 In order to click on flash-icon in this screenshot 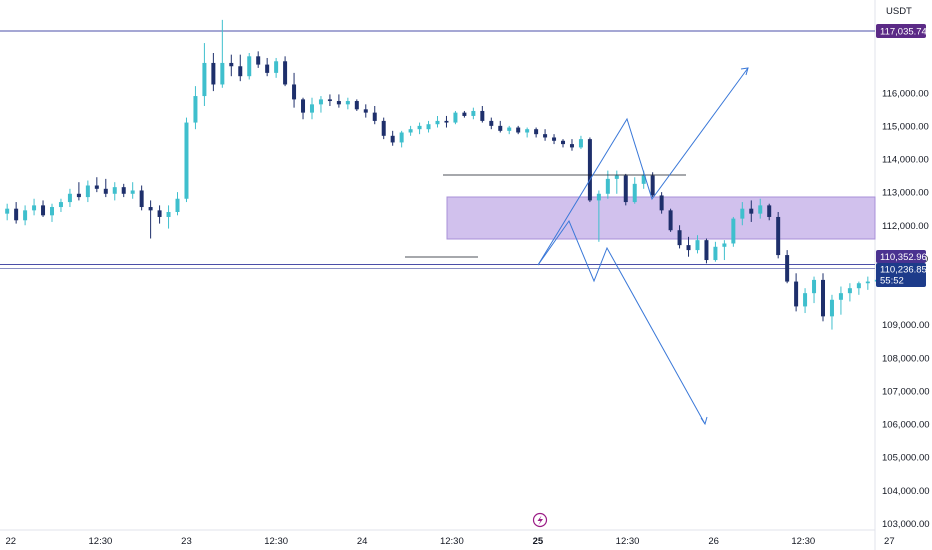, I will do `click(540, 520)`.